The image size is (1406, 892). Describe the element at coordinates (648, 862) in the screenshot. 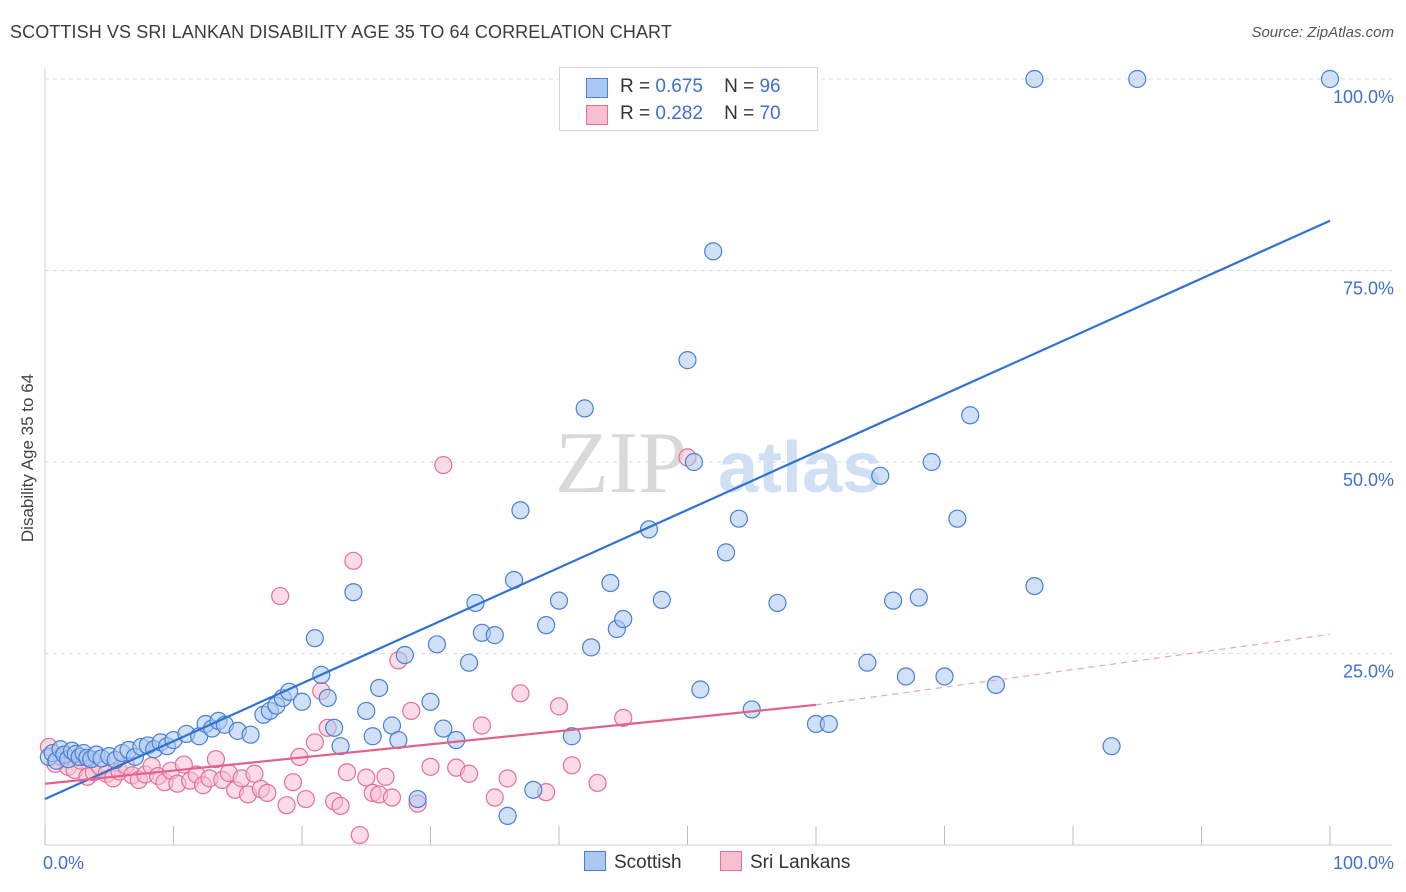

I see `scottish-legend-label: Scottish` at that location.